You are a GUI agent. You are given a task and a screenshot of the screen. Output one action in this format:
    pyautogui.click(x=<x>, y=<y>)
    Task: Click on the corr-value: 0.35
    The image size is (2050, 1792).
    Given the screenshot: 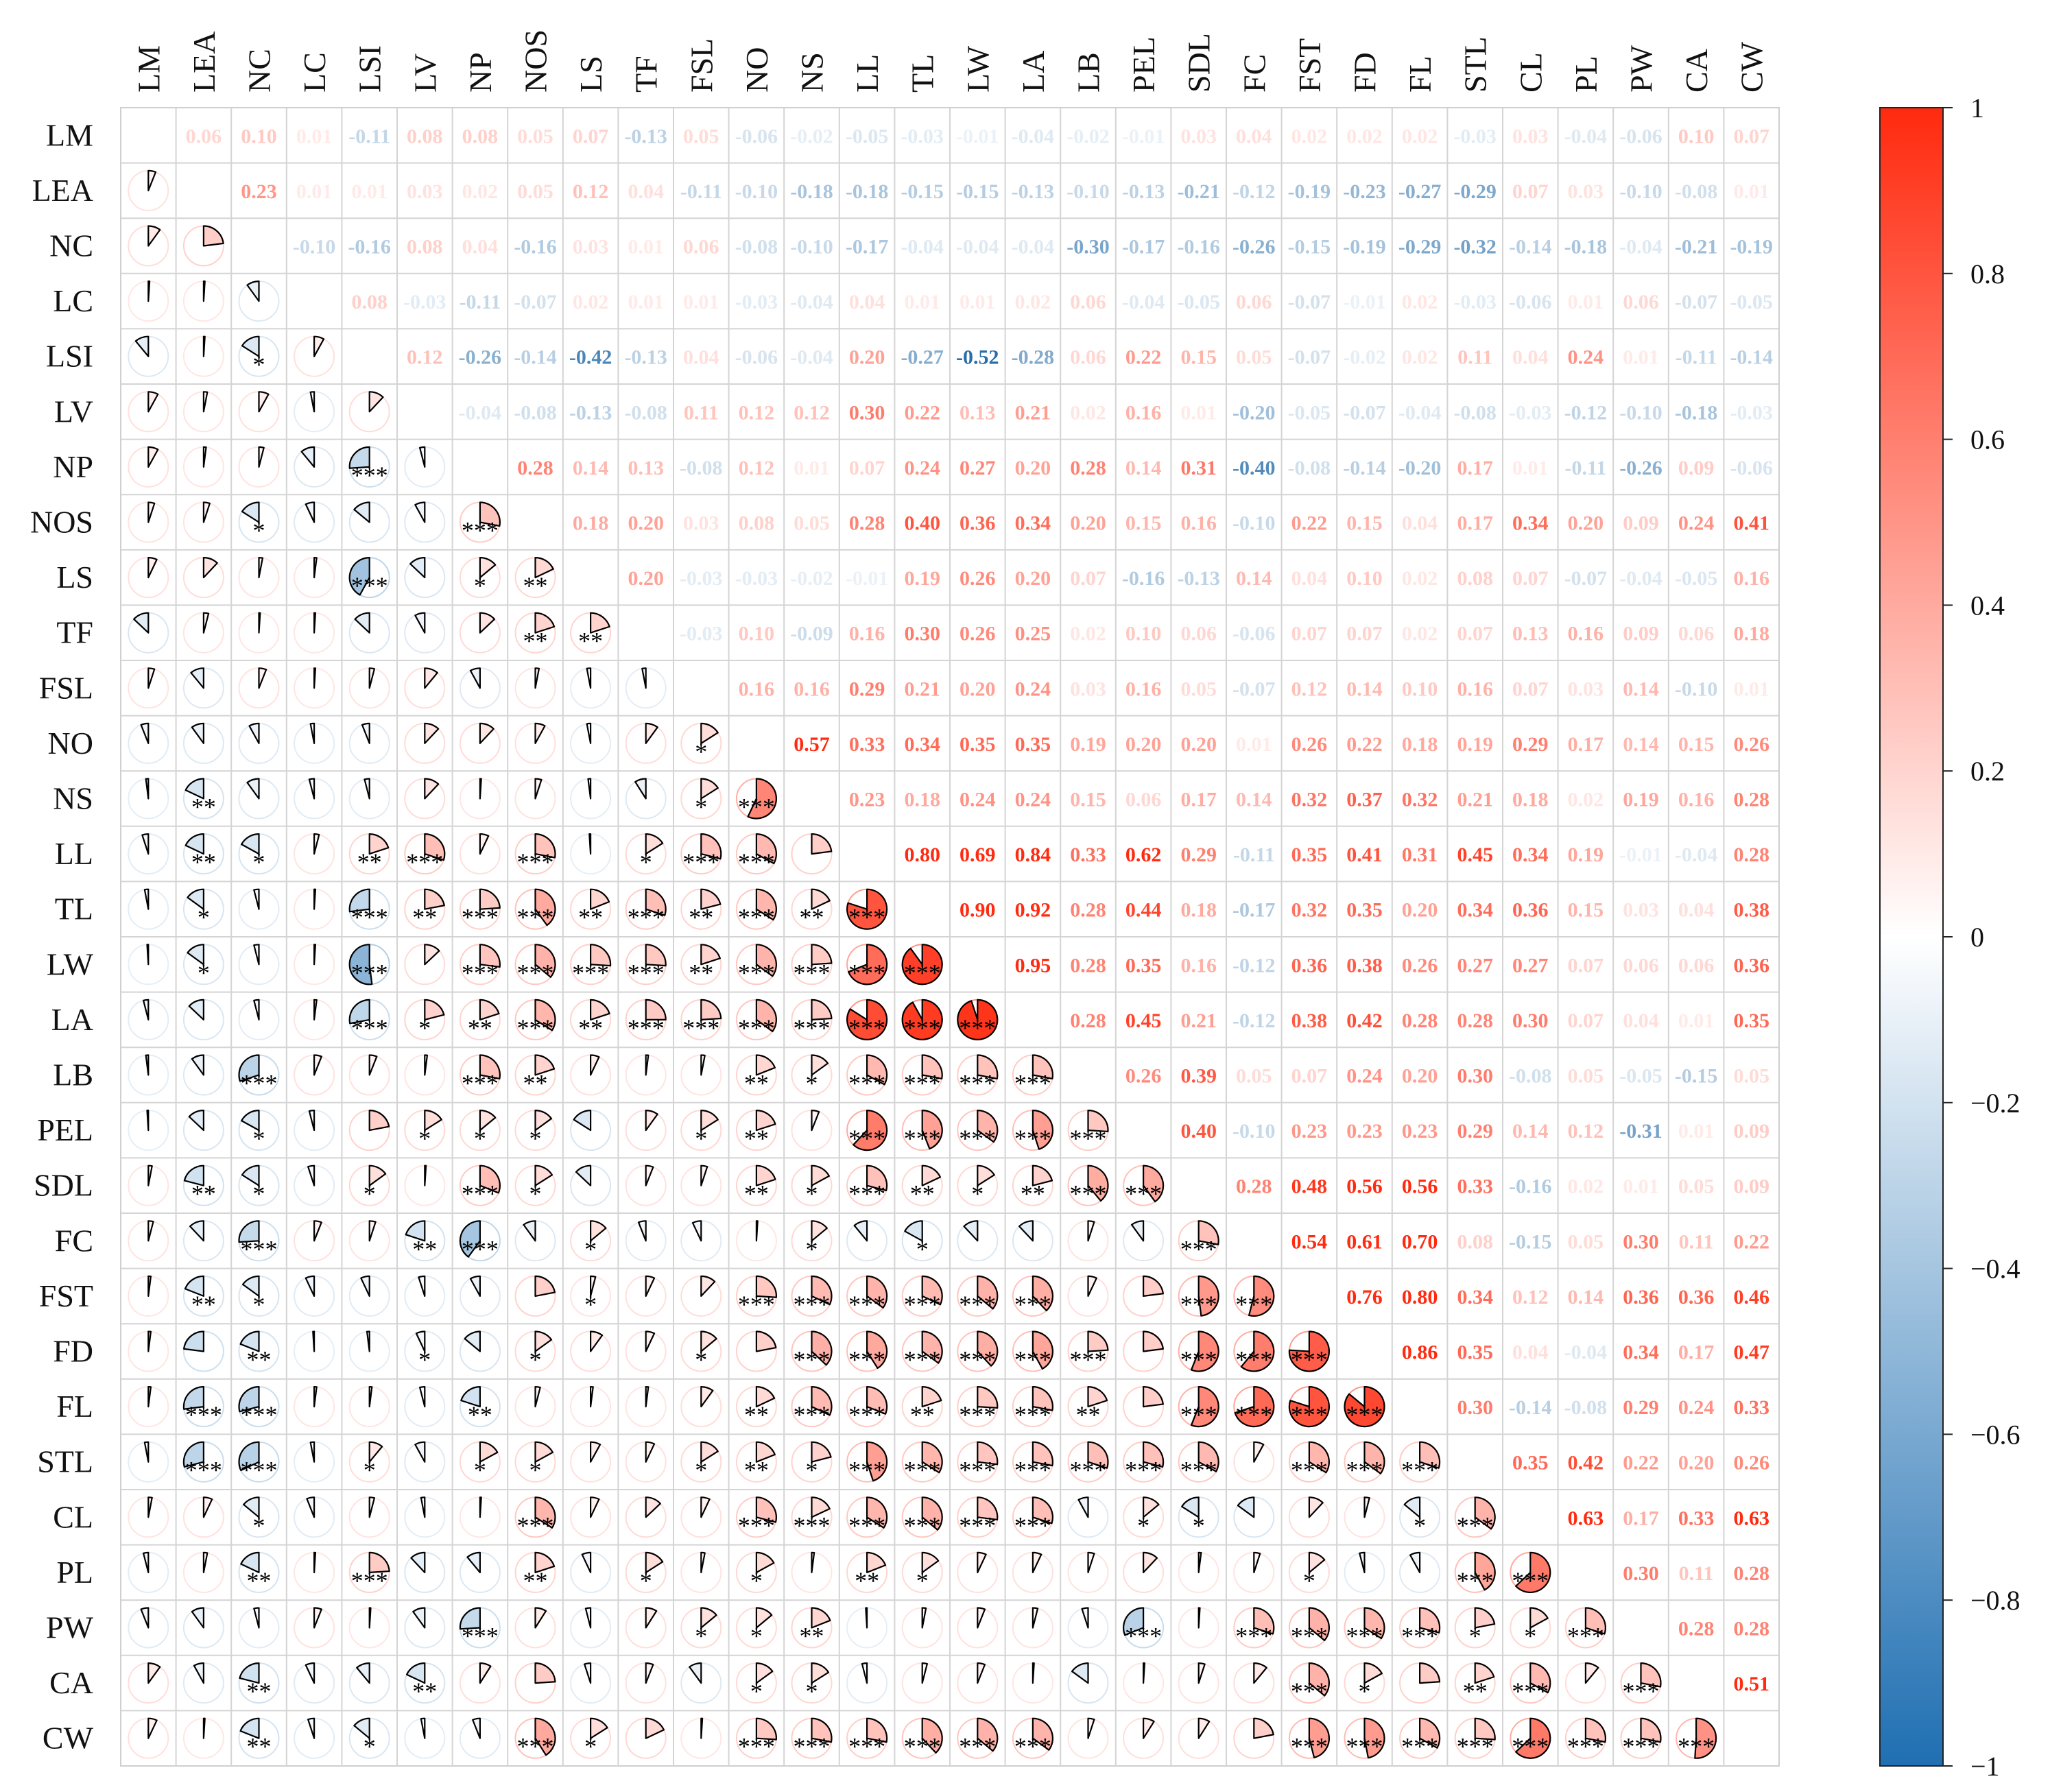 What is the action you would take?
    pyautogui.click(x=1033, y=744)
    